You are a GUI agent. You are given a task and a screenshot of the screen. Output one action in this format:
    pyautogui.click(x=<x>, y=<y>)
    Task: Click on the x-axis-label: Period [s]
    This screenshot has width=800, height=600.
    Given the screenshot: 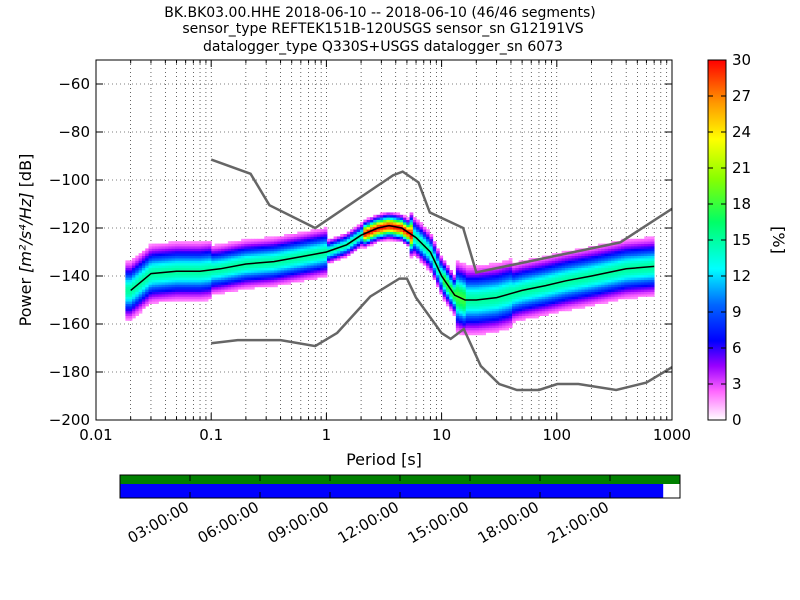 What is the action you would take?
    pyautogui.click(x=384, y=459)
    